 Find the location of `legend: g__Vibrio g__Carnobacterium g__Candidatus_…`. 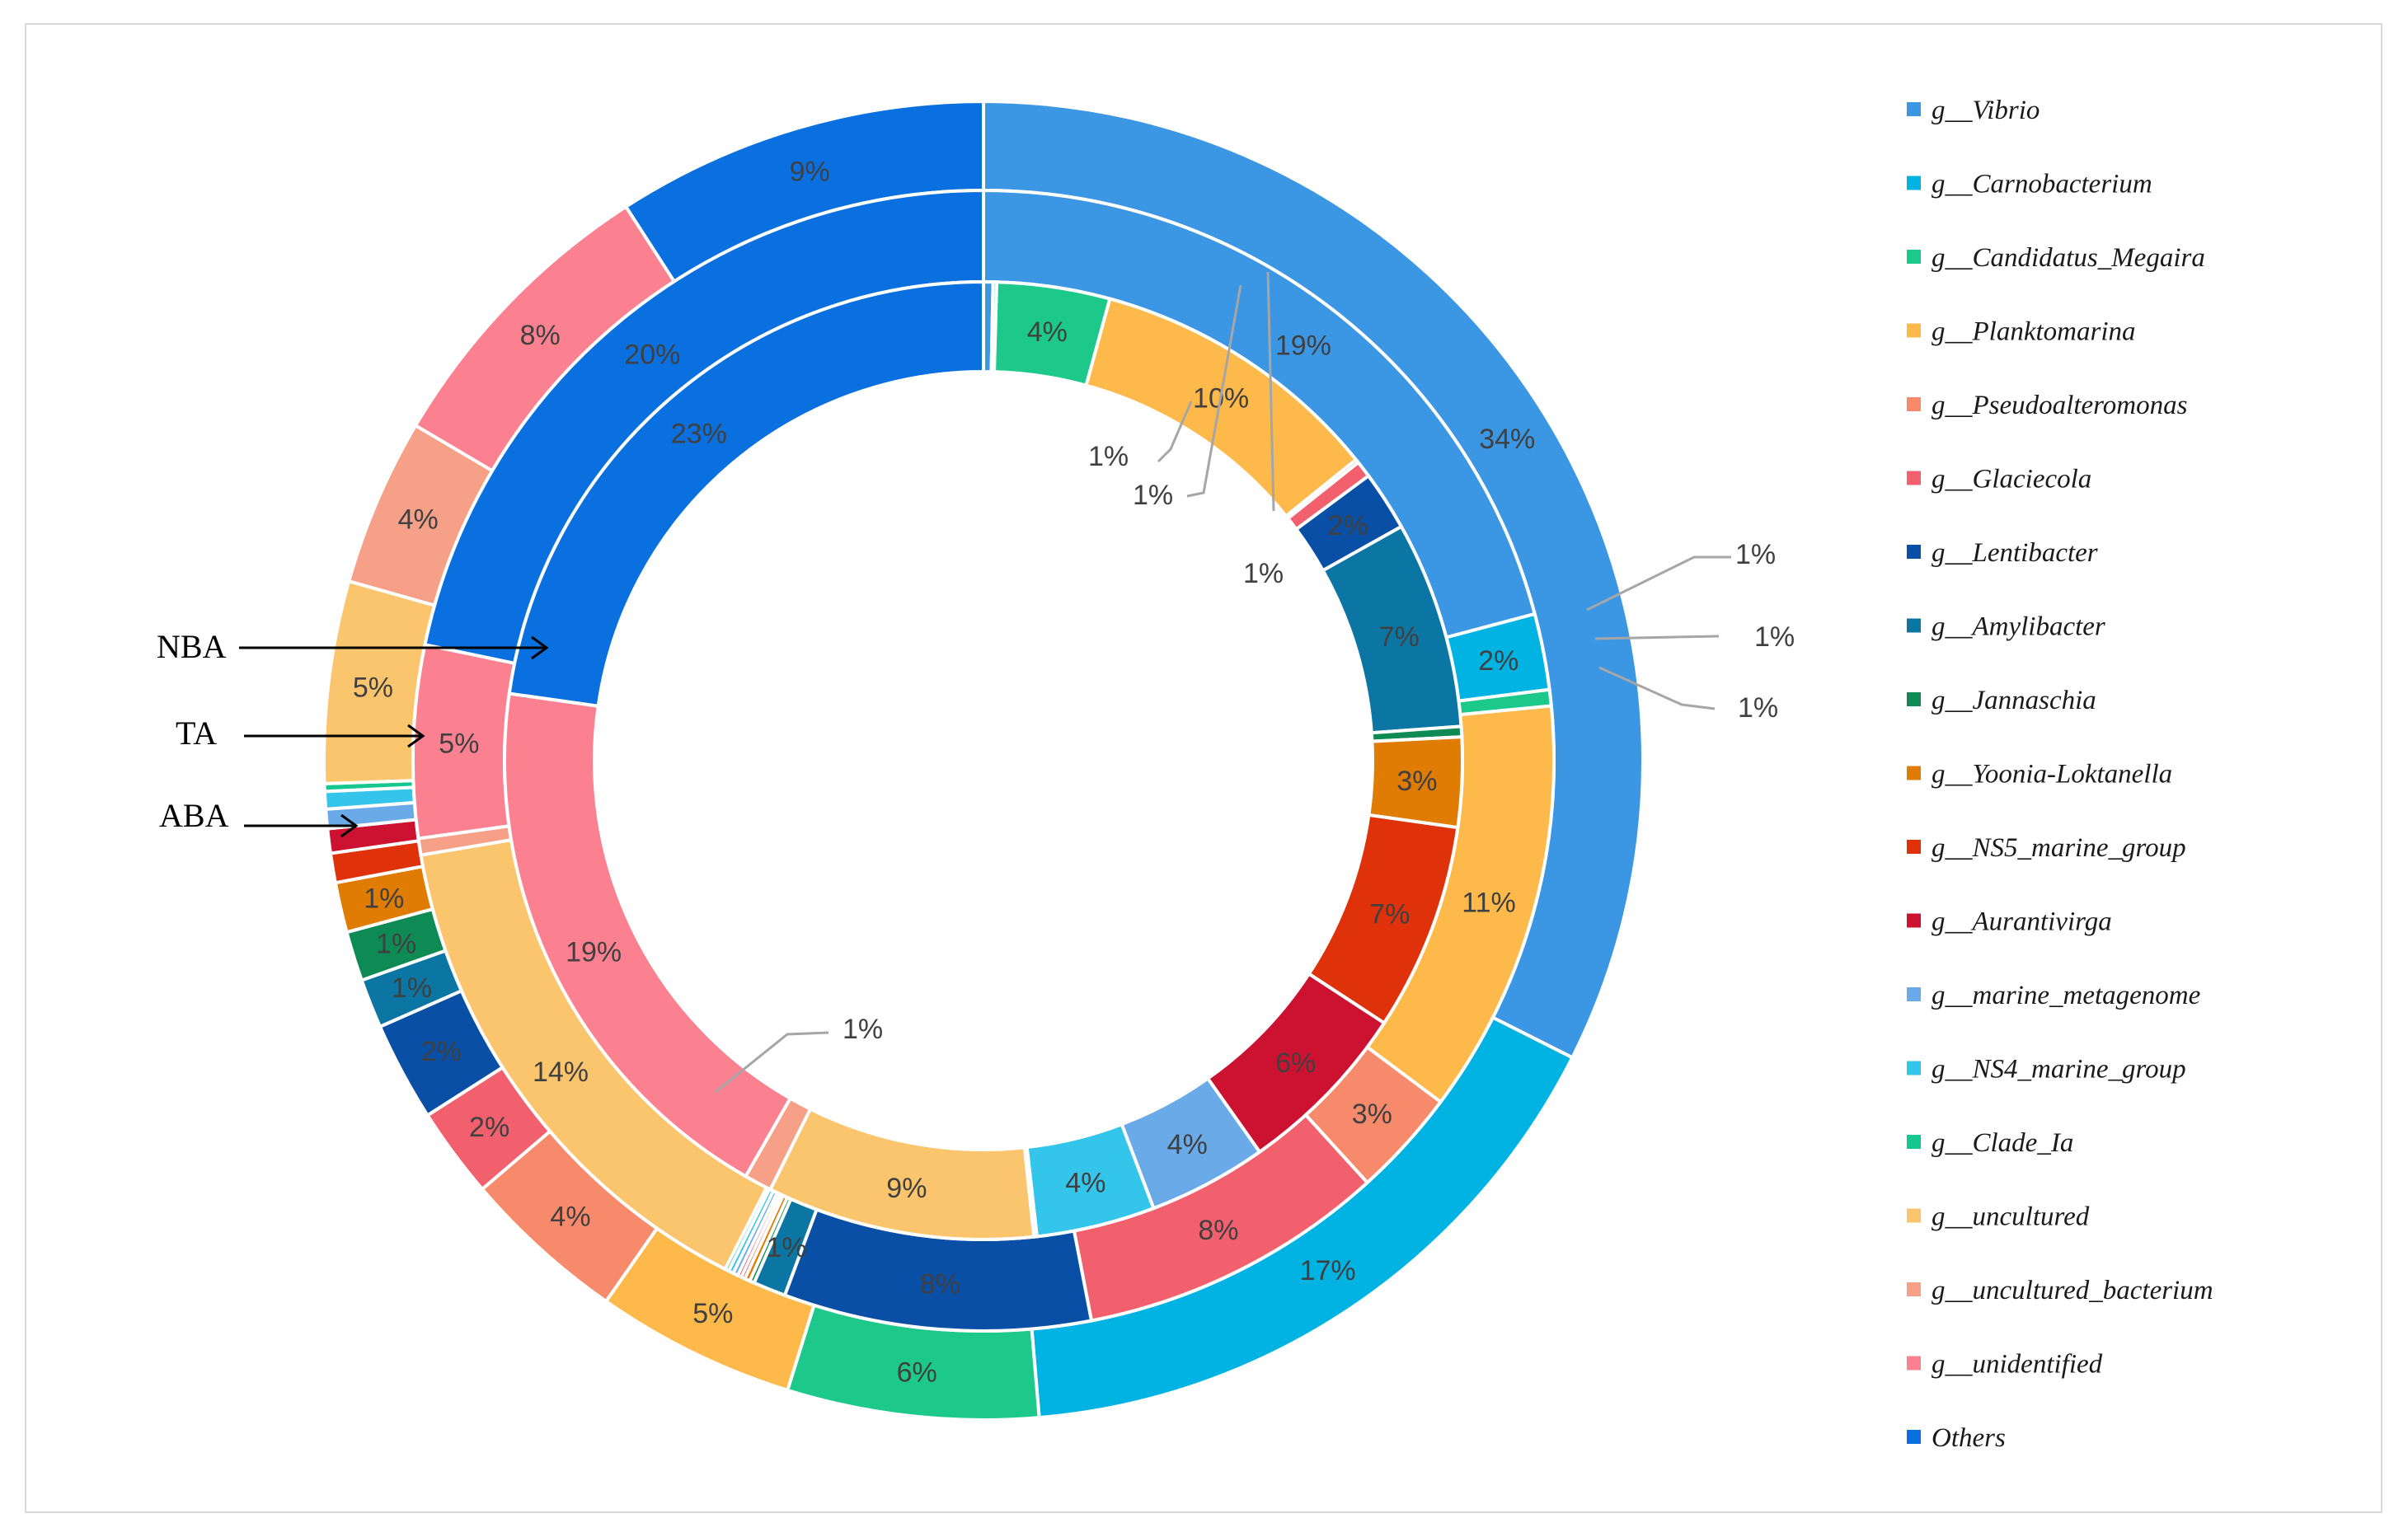

legend: g__Vibrio g__Carnobacterium g__Candidatus_… is located at coordinates (2060, 774).